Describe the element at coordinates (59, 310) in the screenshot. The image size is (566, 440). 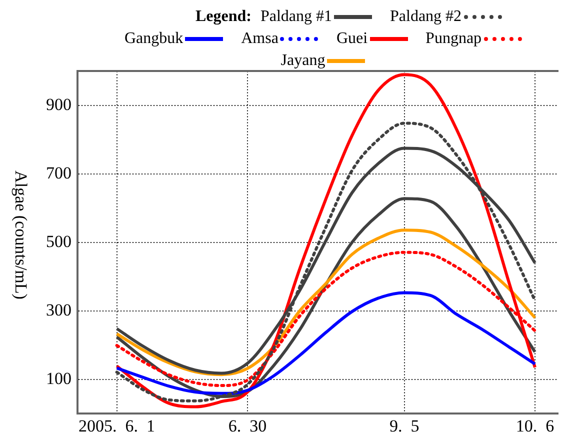
I see `y-tick-label: 300` at that location.